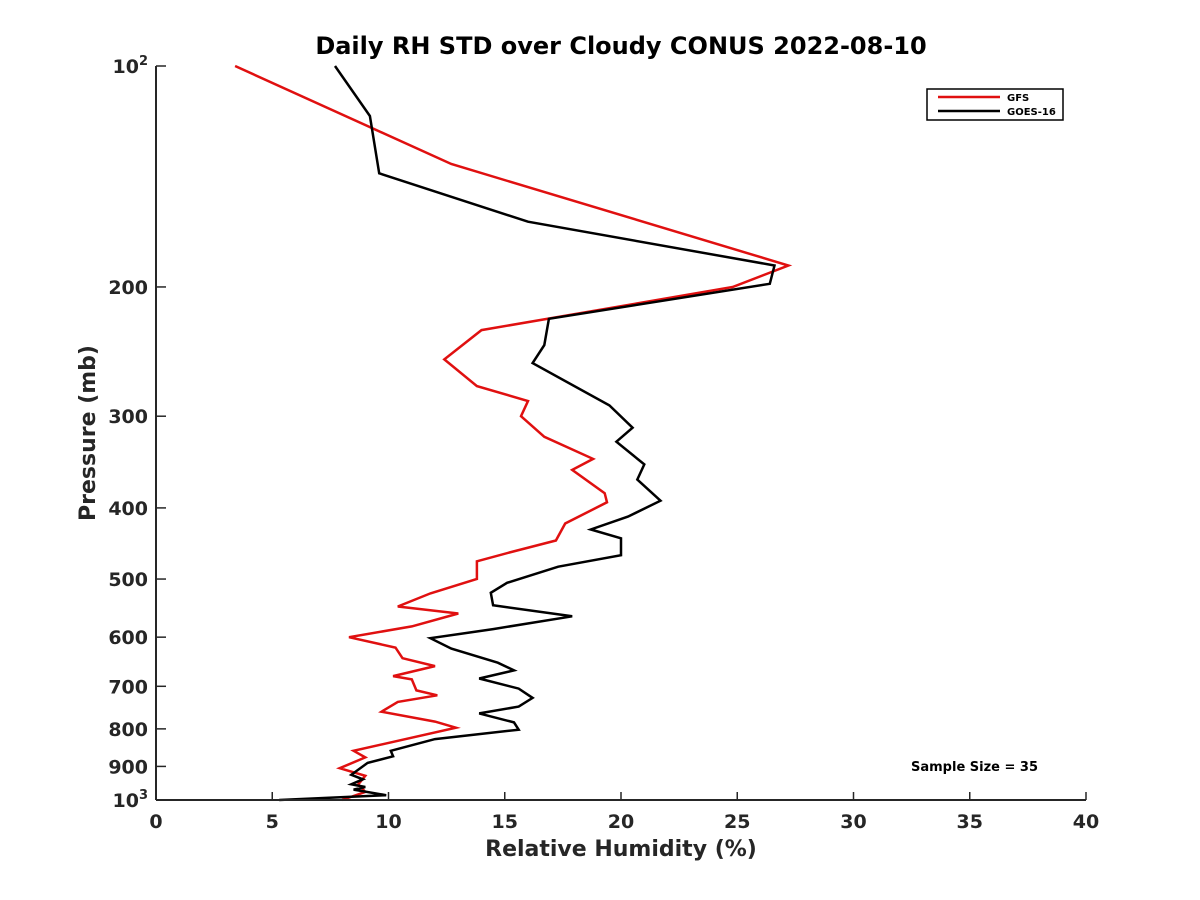 The image size is (1200, 900). What do you see at coordinates (143, 795) in the screenshot?
I see `y-tick-label-exponent: 3` at bounding box center [143, 795].